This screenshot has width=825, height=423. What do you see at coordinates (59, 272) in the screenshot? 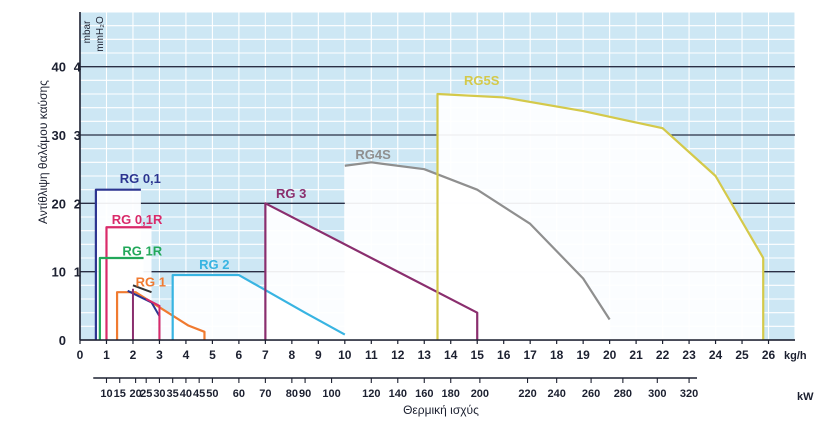
I see `y-tick-mmh2o: 10` at bounding box center [59, 272].